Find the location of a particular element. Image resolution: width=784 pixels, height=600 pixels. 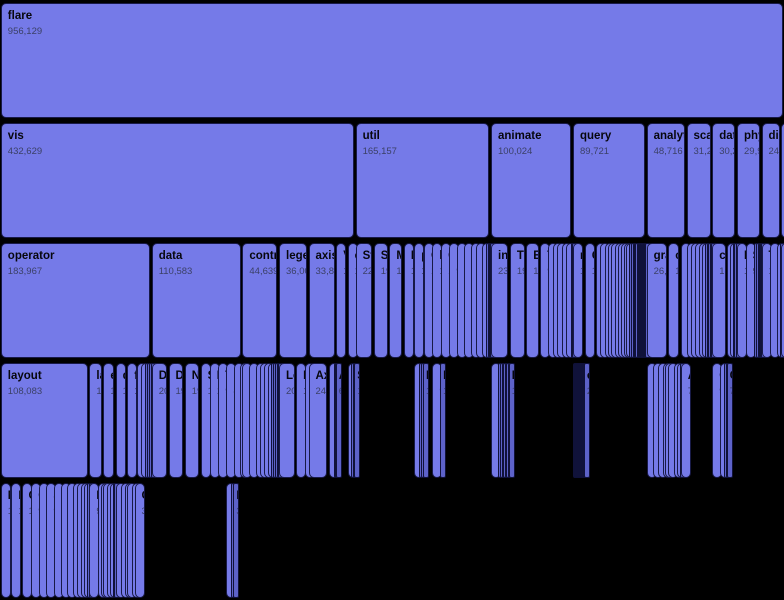

cell-Legend: Legend 20,859 is located at coordinates (287, 420).